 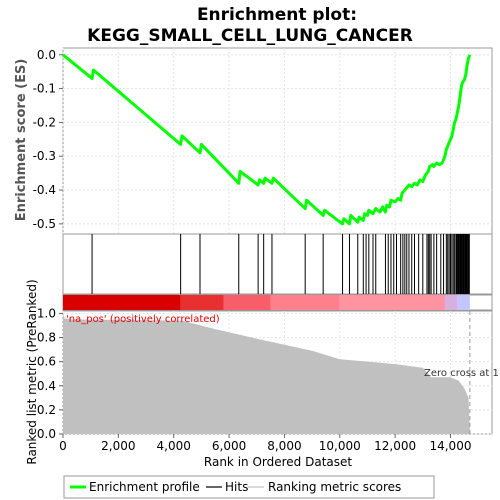 I want to click on x-tick-label: 12,000, so click(x=395, y=446).